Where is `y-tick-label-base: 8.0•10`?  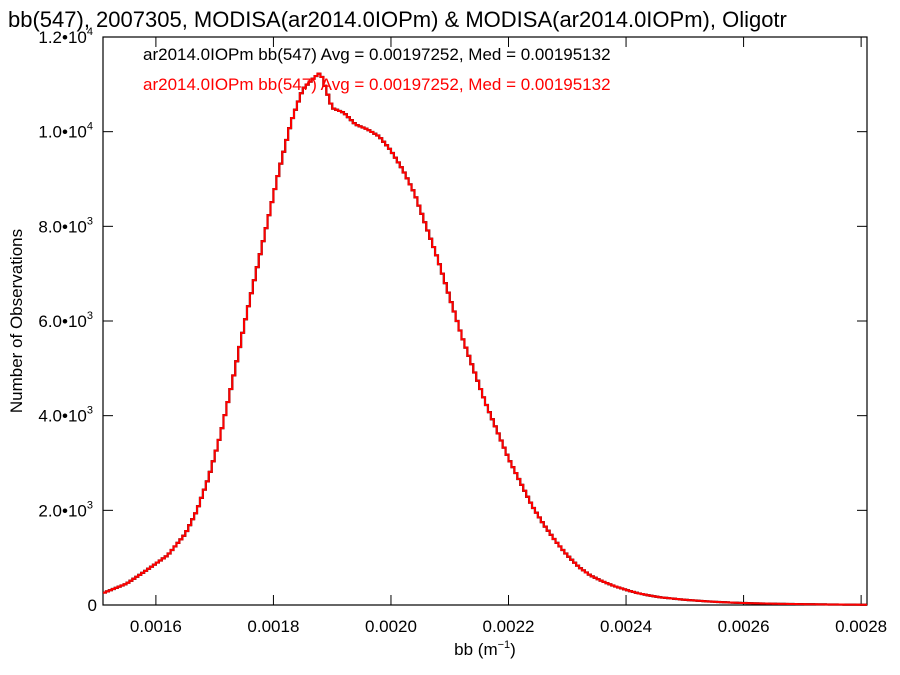 y-tick-label-base: 8.0•10 is located at coordinates (62, 226).